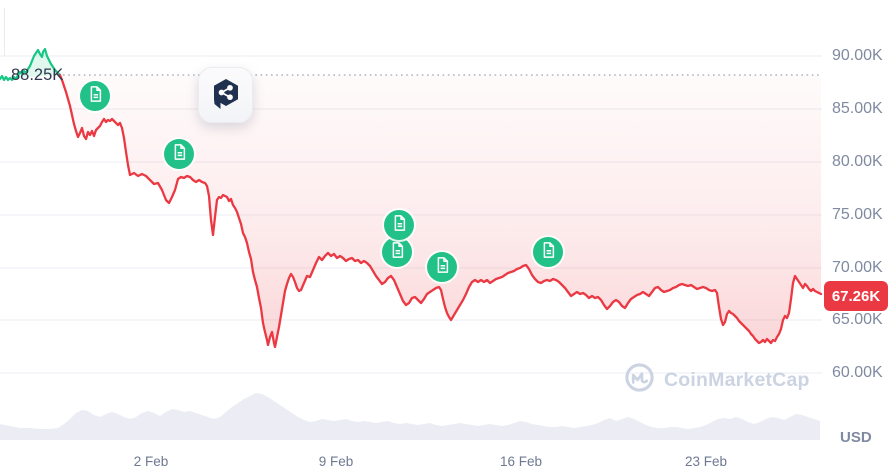 This screenshot has height=472, width=896. What do you see at coordinates (857, 161) in the screenshot?
I see `y-axis-label: 80.00K` at bounding box center [857, 161].